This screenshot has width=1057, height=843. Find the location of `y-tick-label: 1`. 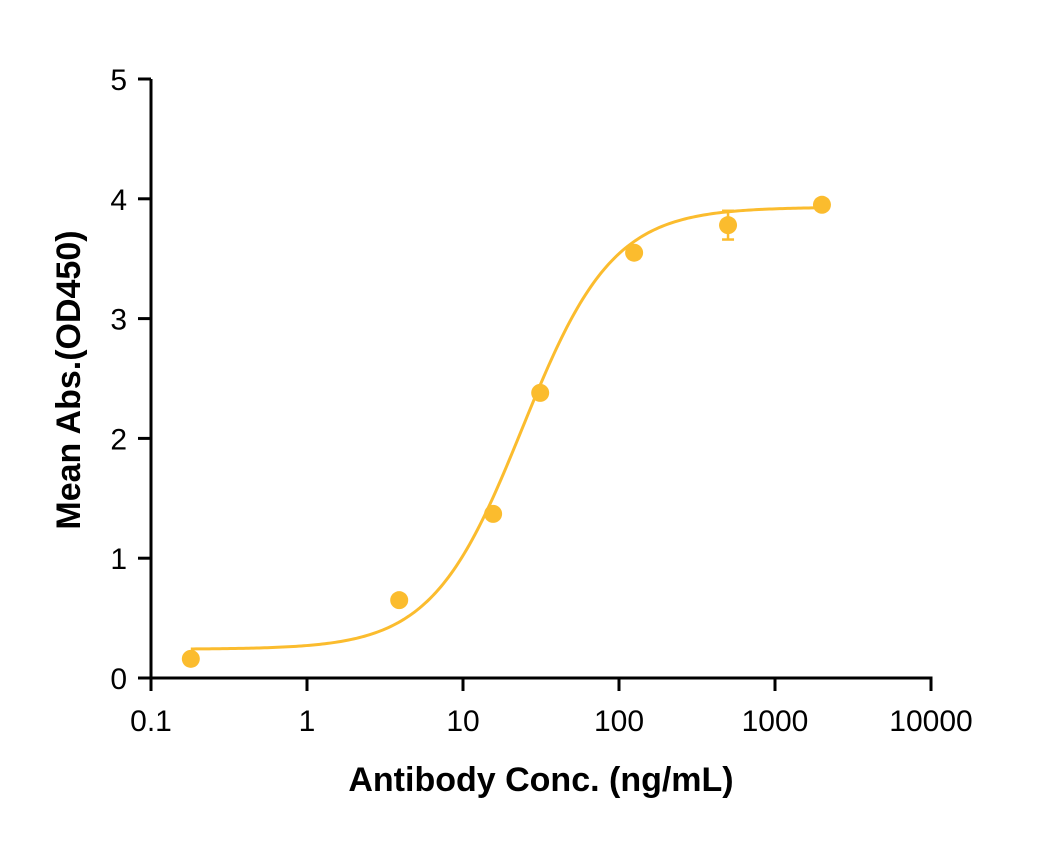

y-tick-label: 1 is located at coordinates (118, 559).